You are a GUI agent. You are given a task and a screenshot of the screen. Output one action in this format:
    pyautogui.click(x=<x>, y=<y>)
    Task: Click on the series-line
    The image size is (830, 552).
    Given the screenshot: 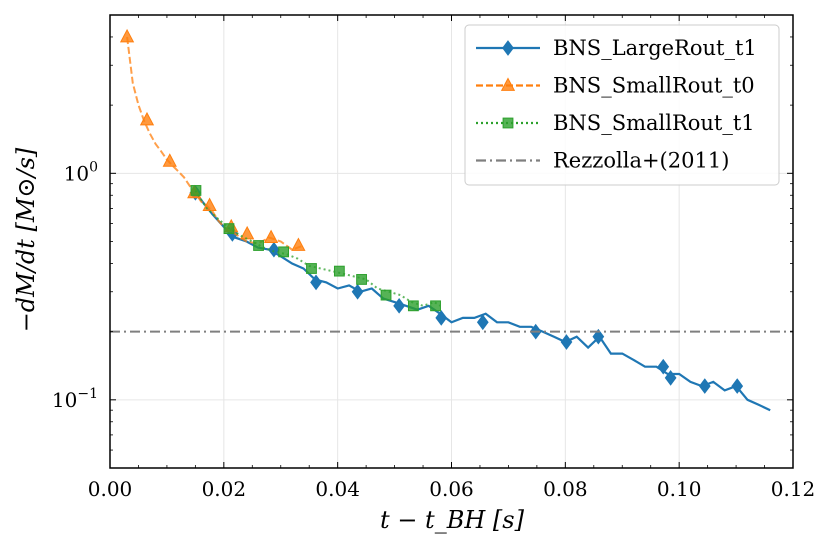 What is the action you would take?
    pyautogui.click(x=317, y=248)
    